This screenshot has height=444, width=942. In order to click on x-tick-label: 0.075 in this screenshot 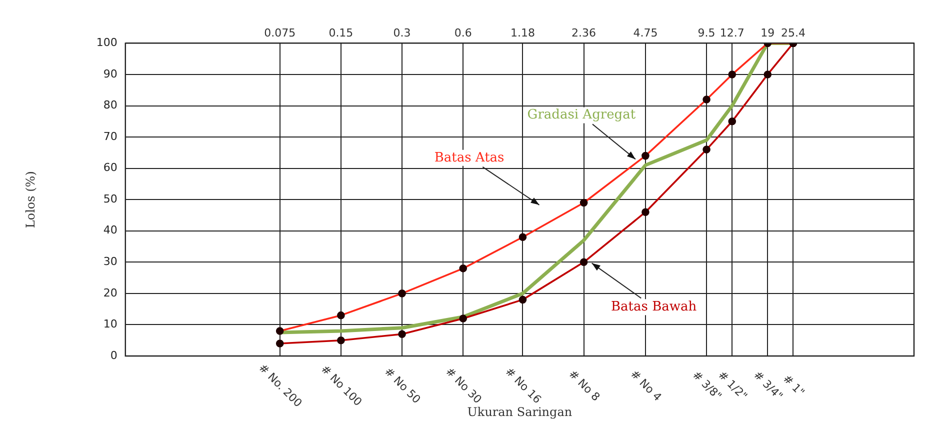, I will do `click(280, 33)`.